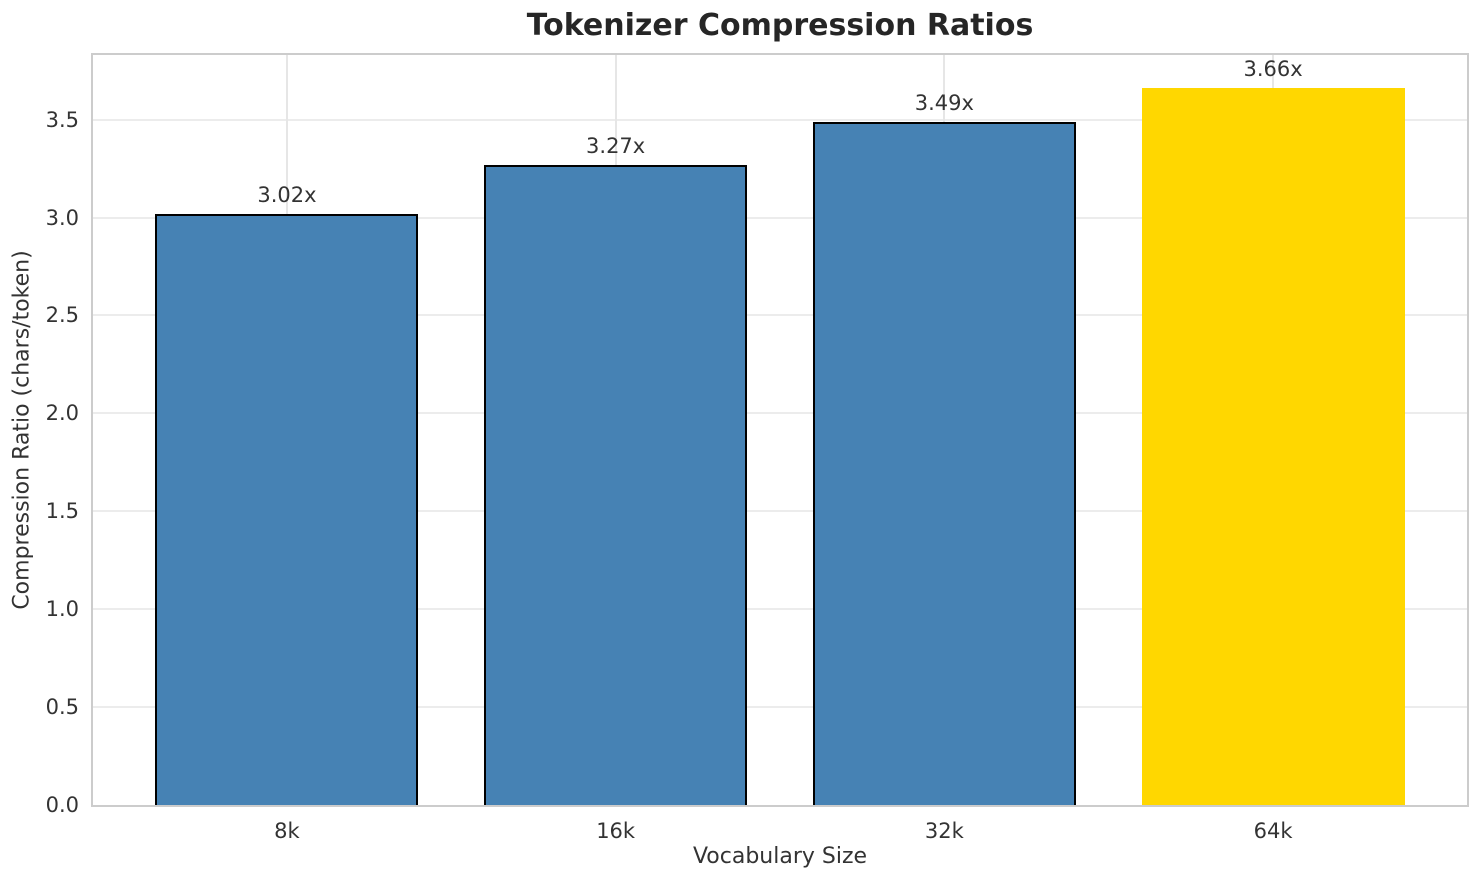  What do you see at coordinates (944, 102) in the screenshot?
I see `bar-value-label: 3.49x` at bounding box center [944, 102].